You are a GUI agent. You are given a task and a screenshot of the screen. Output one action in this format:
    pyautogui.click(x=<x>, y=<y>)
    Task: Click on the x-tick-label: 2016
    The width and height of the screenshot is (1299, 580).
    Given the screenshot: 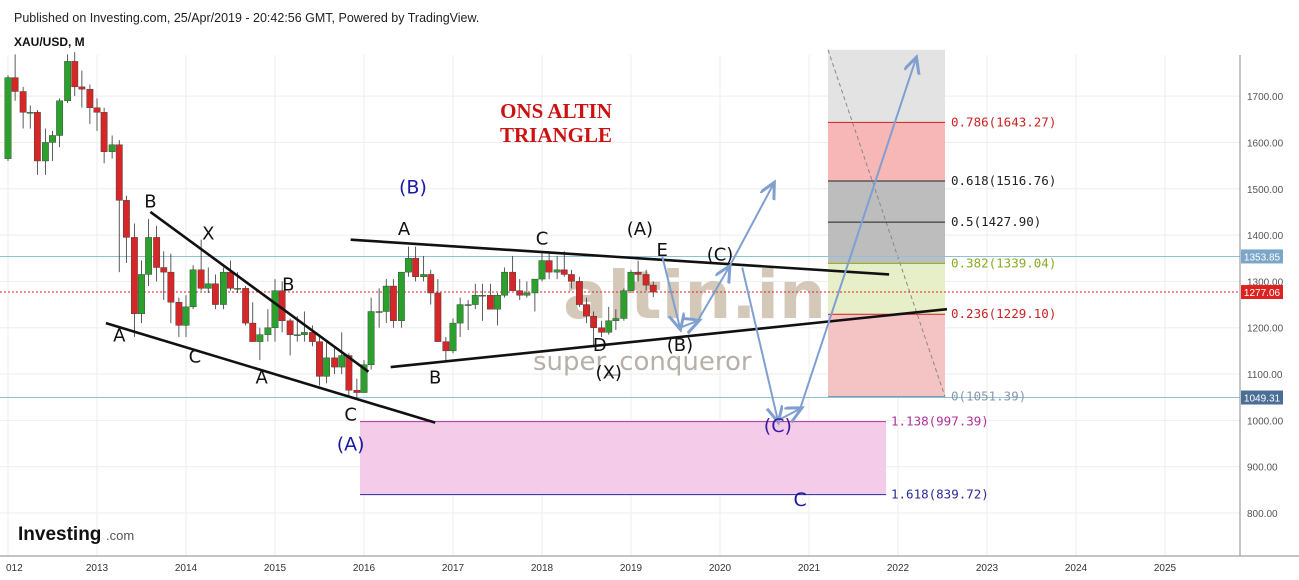 What is the action you would take?
    pyautogui.click(x=364, y=568)
    